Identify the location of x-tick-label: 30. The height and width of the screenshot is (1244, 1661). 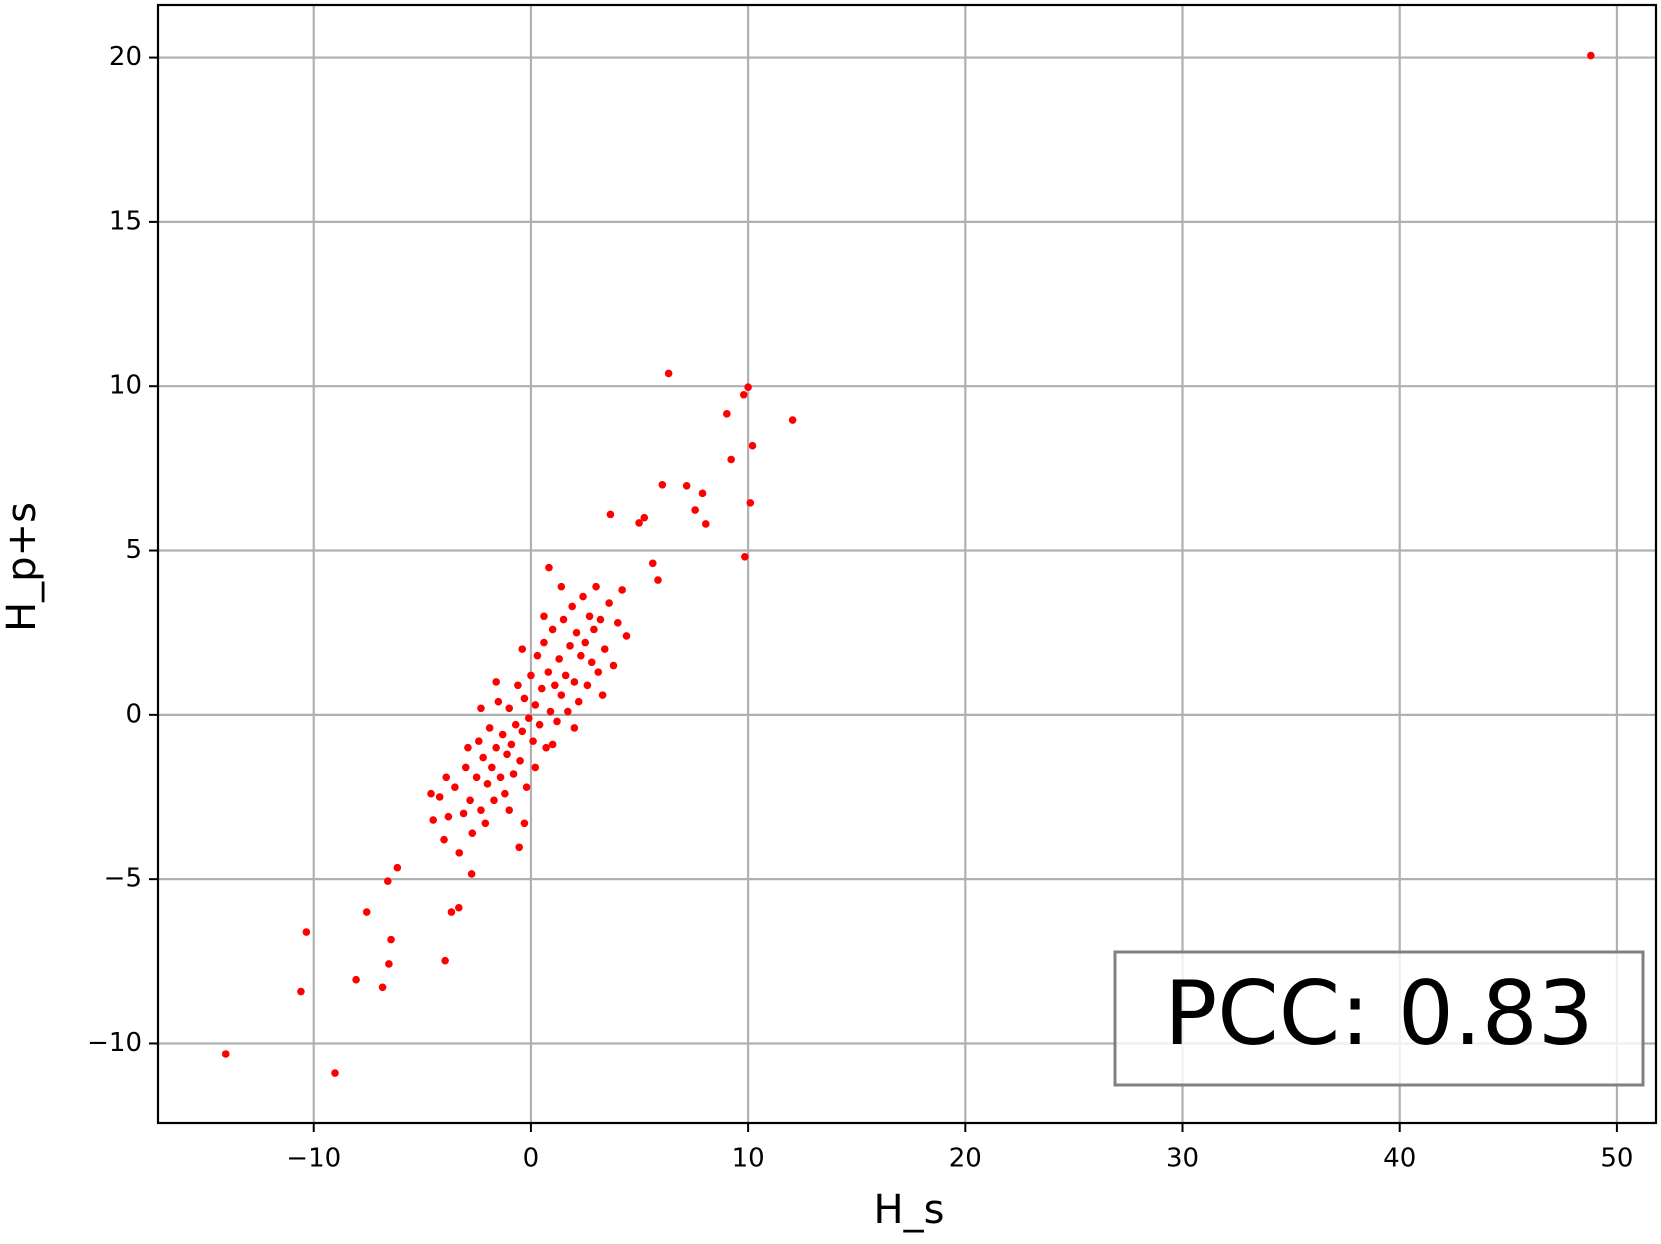
(1182, 1159).